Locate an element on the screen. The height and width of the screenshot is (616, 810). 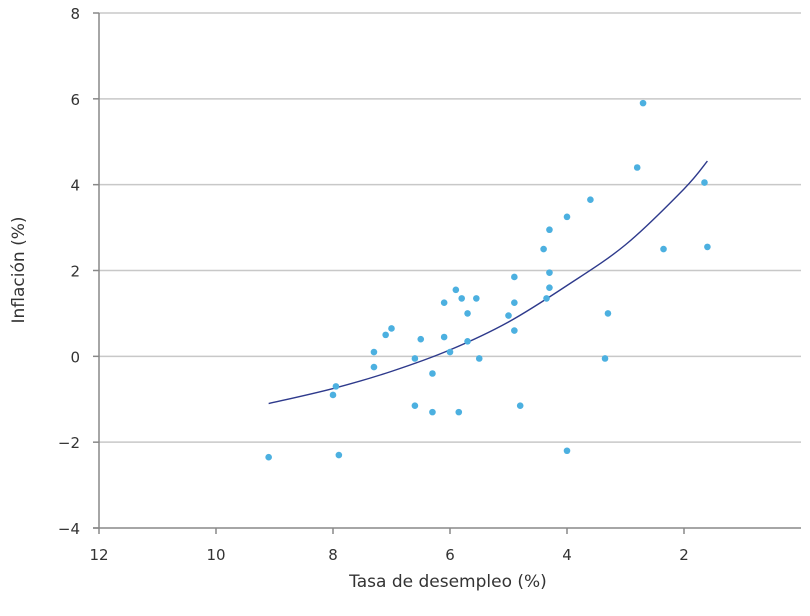
y-tick-label: −2 is located at coordinates (69, 443).